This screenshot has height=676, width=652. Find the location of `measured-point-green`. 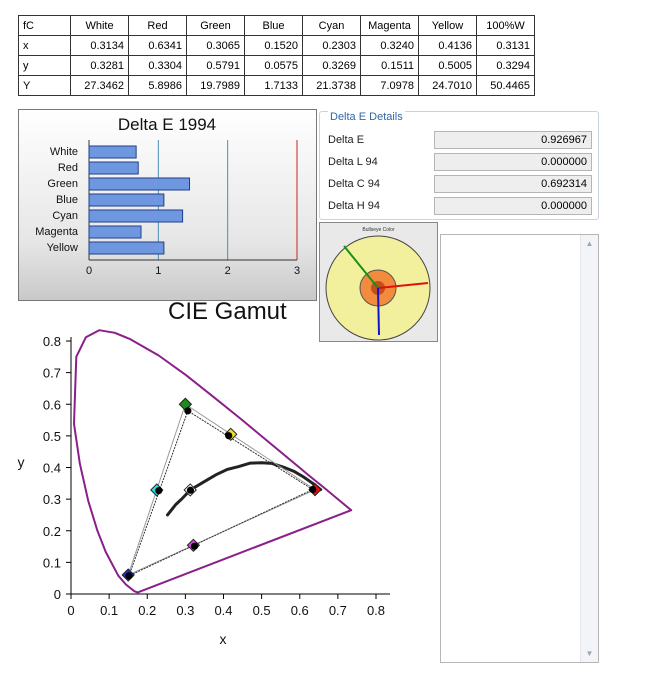

measured-point-green is located at coordinates (188, 411).